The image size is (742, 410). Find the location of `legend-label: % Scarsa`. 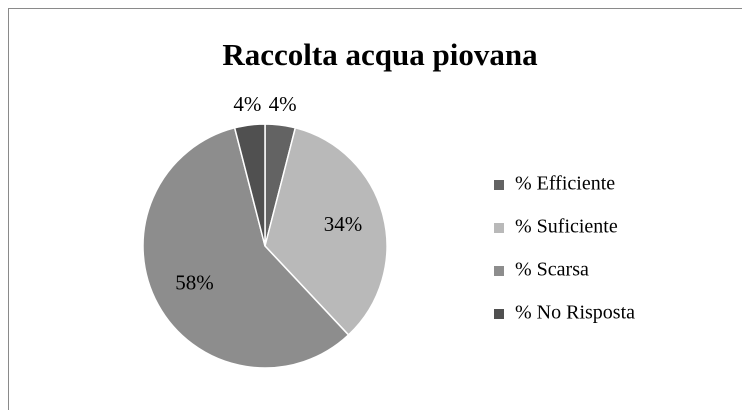

legend-label: % Scarsa is located at coordinates (552, 270).